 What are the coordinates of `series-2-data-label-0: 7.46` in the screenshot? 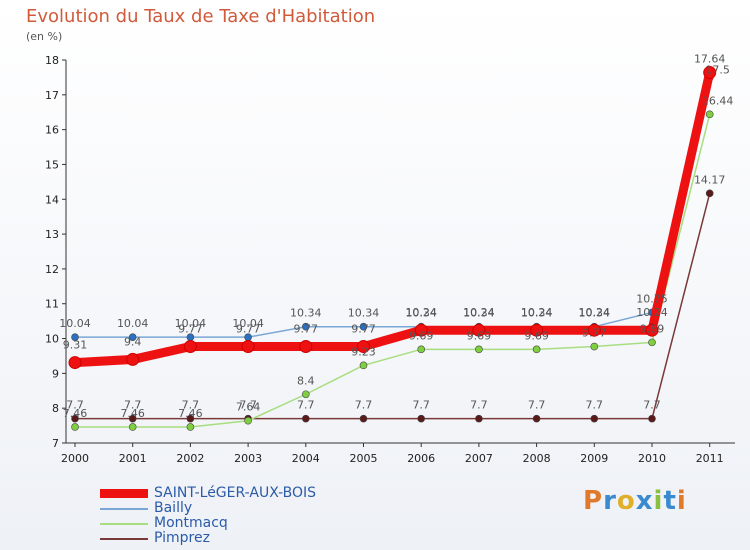 It's located at (75, 413).